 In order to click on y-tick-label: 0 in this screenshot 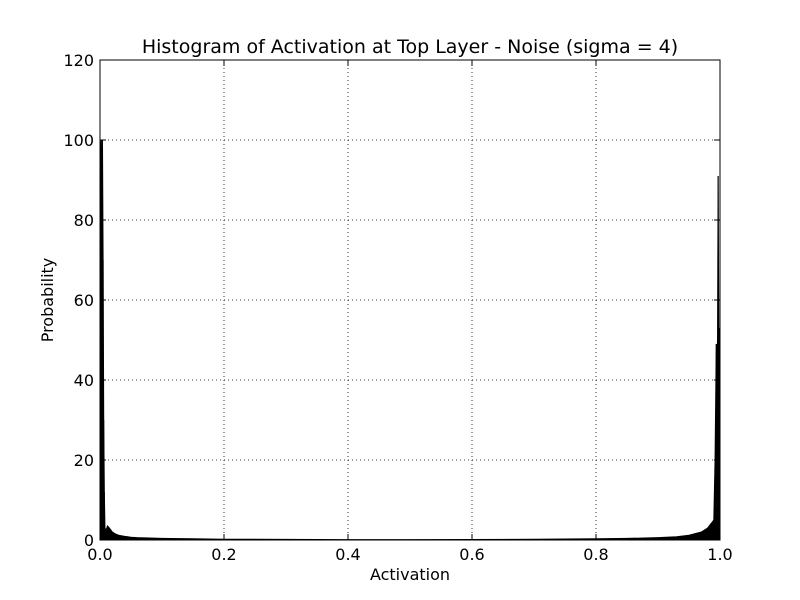, I will do `click(89, 540)`.